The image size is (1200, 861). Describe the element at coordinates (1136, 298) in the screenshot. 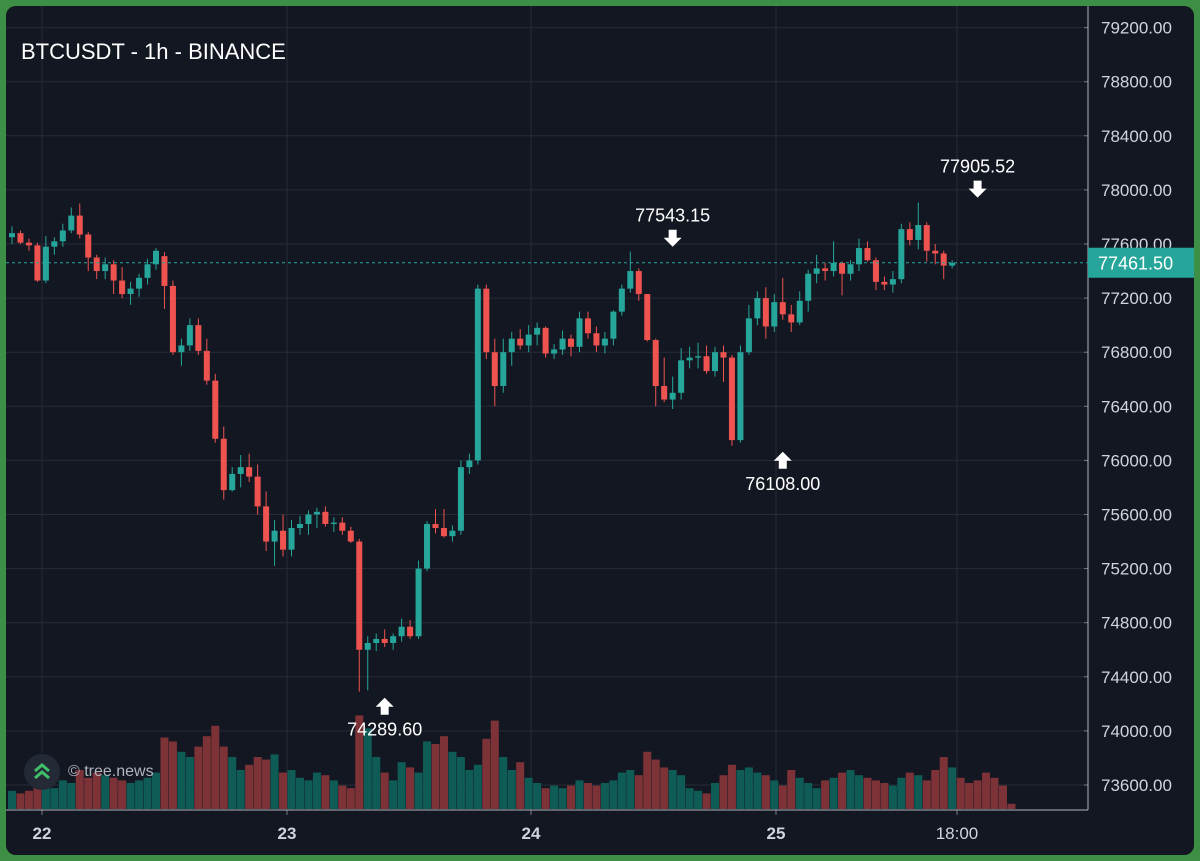

I see `y-tick-label: 77200.00` at that location.